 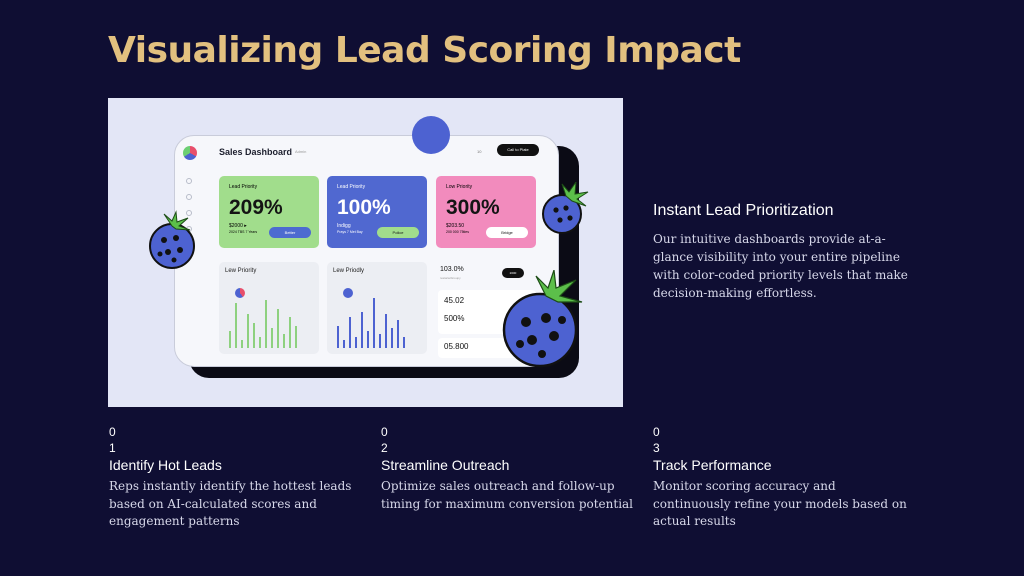 What do you see at coordinates (513, 273) in the screenshot?
I see `list-button: 2000` at bounding box center [513, 273].